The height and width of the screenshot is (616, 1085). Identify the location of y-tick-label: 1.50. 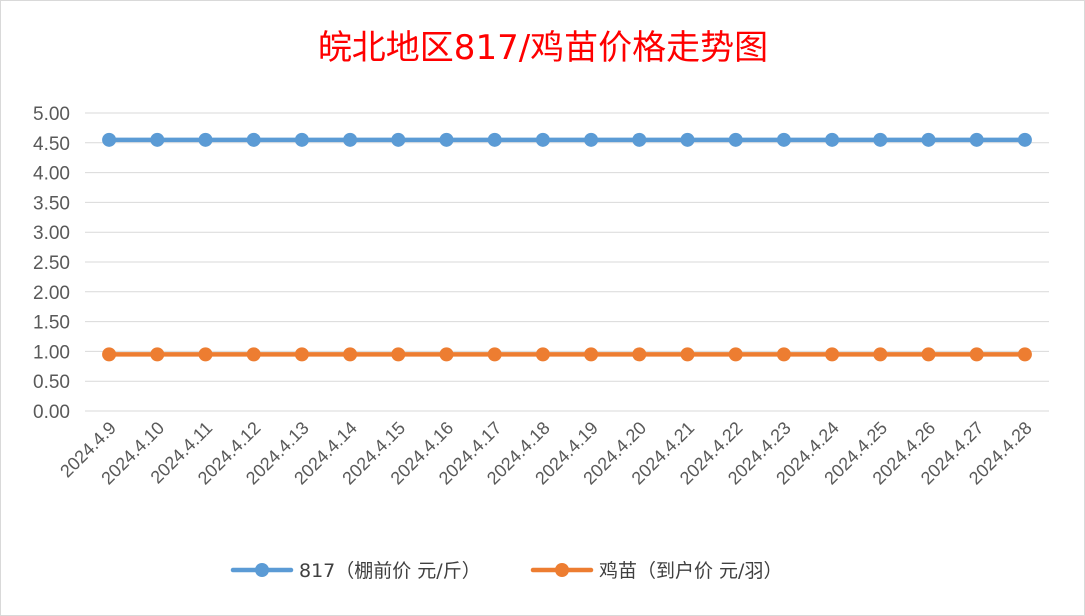
(51, 323).